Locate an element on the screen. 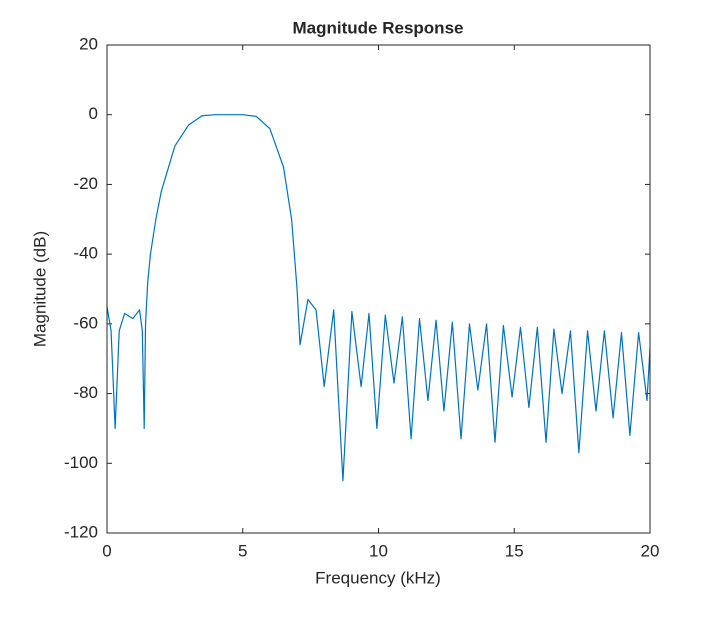 This screenshot has width=710, height=617. y-tick-label: 20 is located at coordinates (88, 43).